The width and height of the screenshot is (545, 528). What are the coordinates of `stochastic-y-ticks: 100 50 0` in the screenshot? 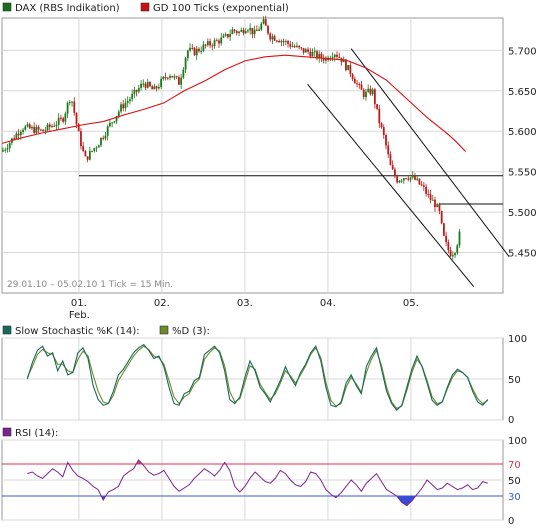 It's located at (517, 380).